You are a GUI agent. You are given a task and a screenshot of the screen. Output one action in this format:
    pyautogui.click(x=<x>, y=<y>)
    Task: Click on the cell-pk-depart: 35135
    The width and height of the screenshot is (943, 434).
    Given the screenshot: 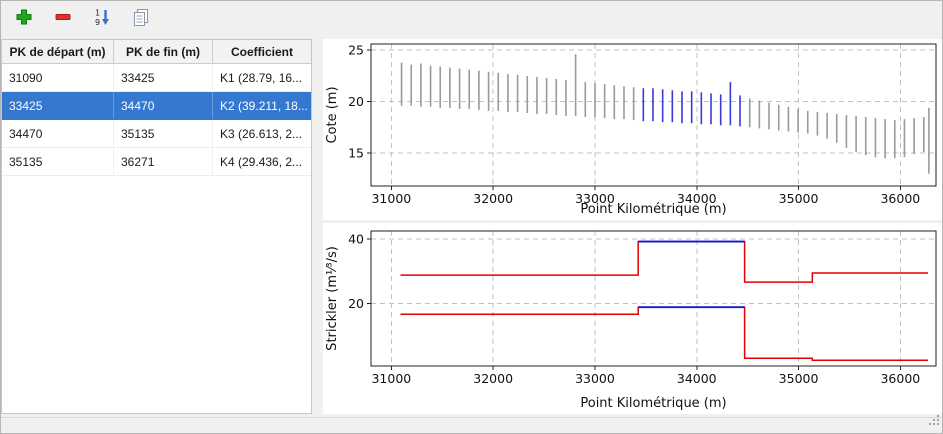 What is the action you would take?
    pyautogui.click(x=58, y=161)
    